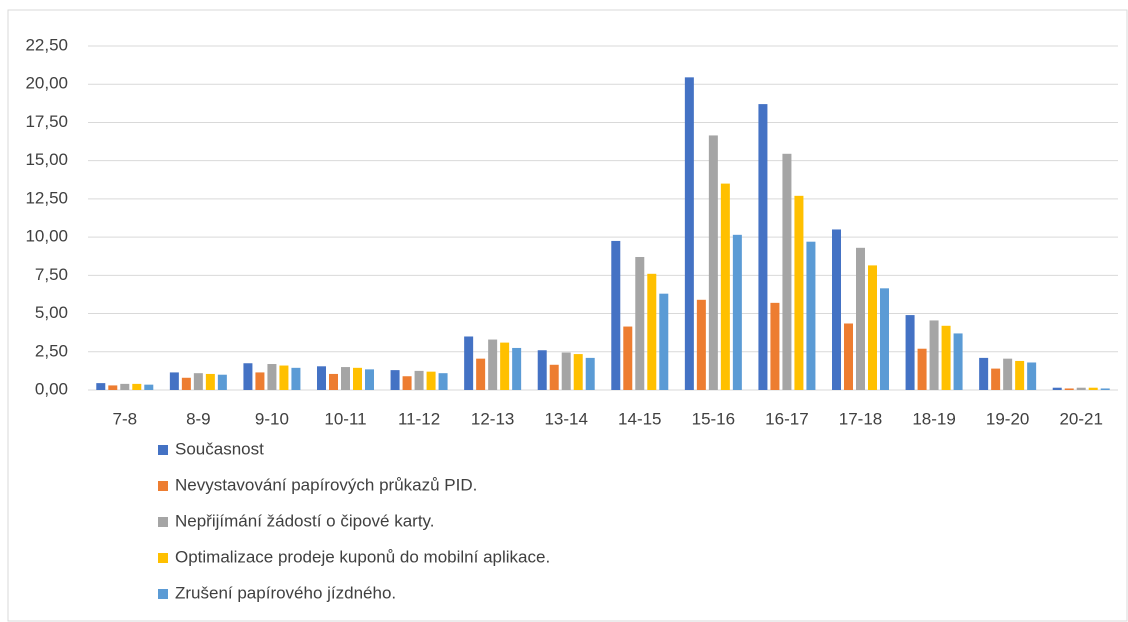 The width and height of the screenshot is (1128, 622). Describe the element at coordinates (51, 350) in the screenshot. I see `y-tick-label: 2,50` at that location.